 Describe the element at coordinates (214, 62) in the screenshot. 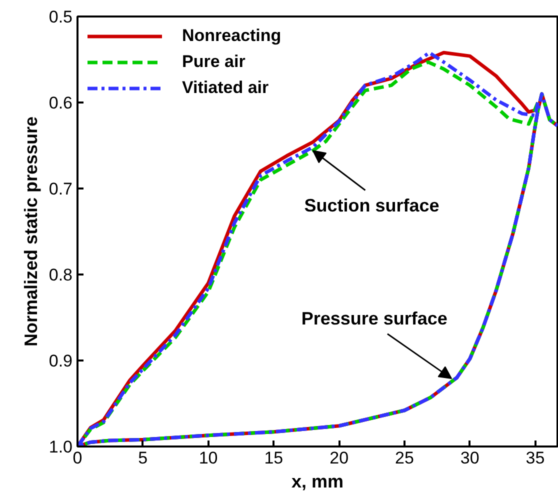

I see `legend-label: Pure air` at that location.